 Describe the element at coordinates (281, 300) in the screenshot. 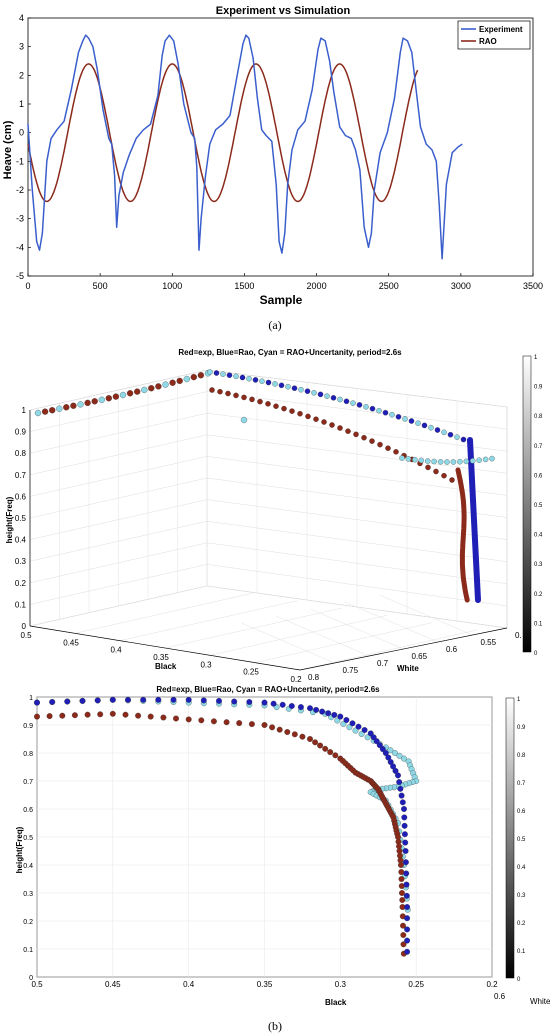

I see `chart-a-xlabel: Sample` at that location.